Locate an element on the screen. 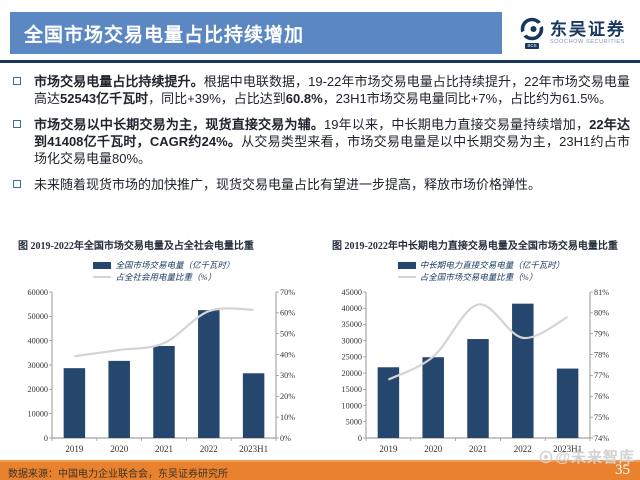 This screenshot has width=640, height=480. svg-text: 74% is located at coordinates (601, 438).